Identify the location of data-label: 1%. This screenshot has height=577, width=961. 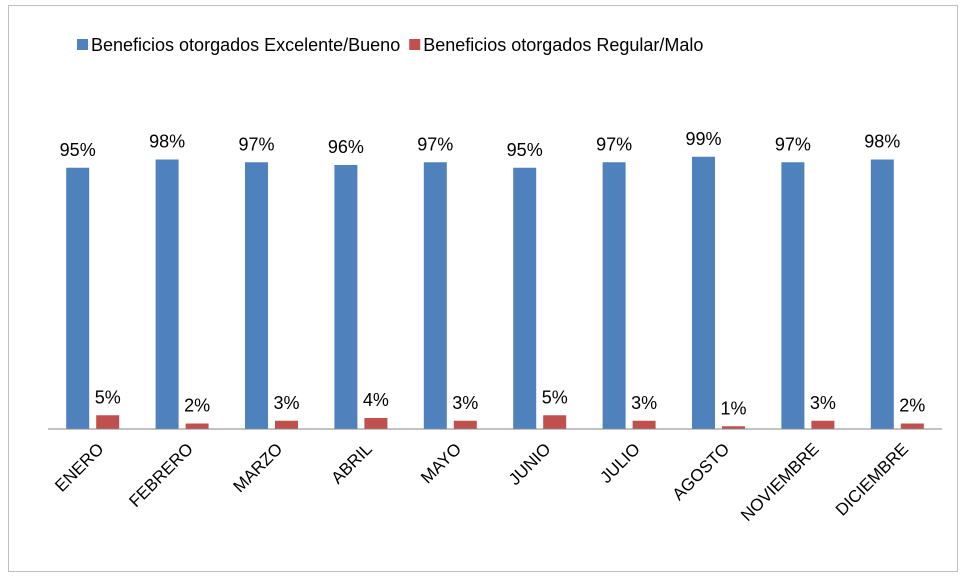
(733, 408).